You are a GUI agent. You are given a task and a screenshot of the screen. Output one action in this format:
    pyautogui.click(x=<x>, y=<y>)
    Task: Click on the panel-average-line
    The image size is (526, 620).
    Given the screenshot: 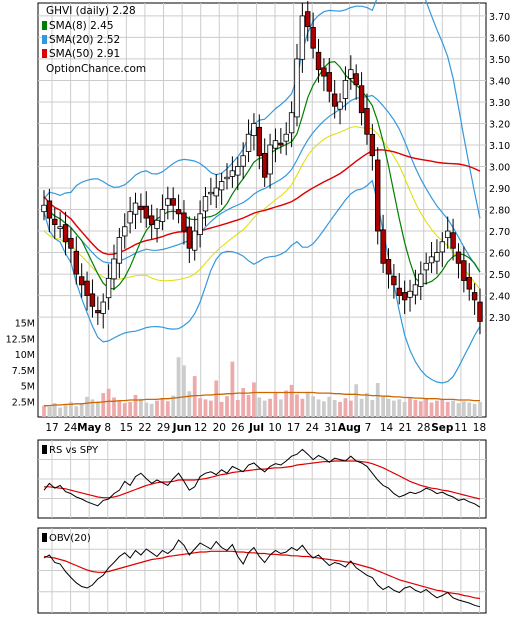 What is the action you would take?
    pyautogui.click(x=262, y=575)
    